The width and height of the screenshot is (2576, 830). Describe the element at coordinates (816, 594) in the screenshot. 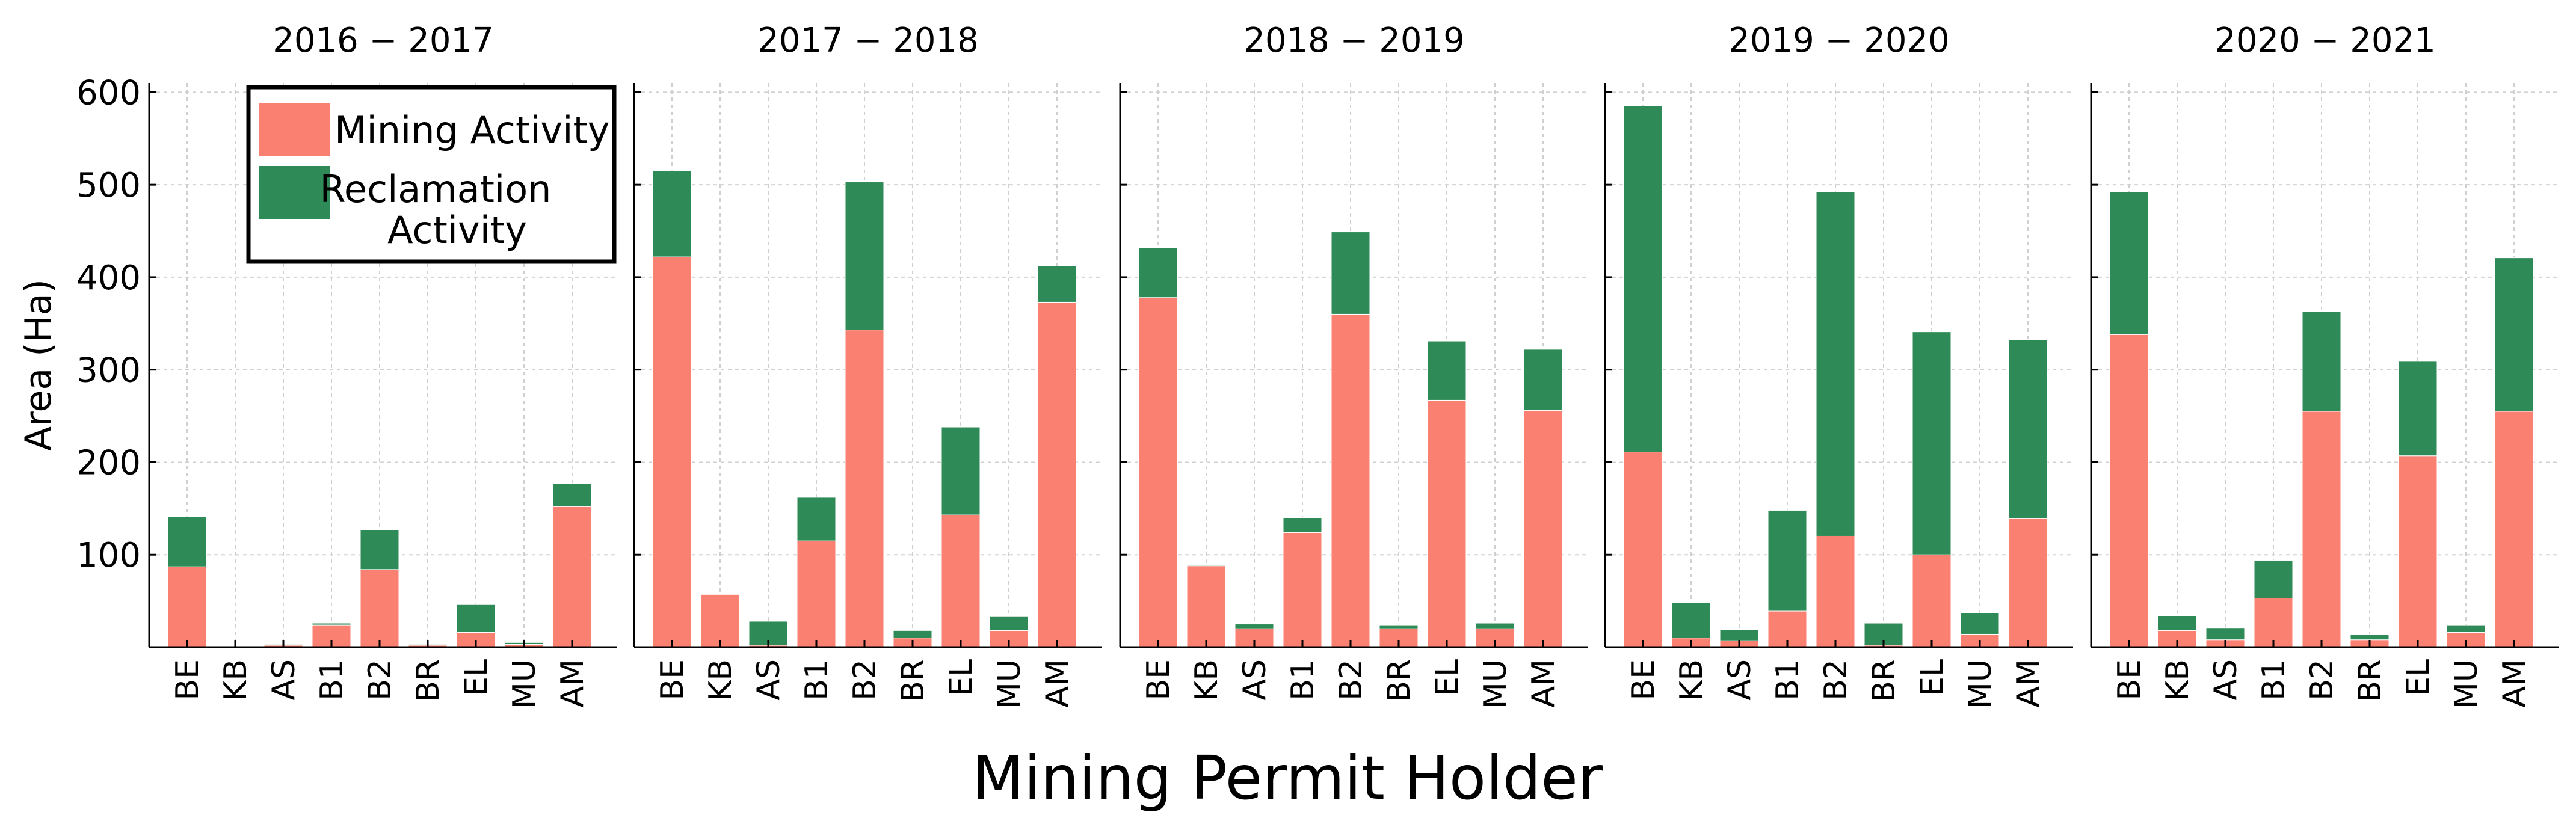

I see `bar-mining-1-B1` at that location.